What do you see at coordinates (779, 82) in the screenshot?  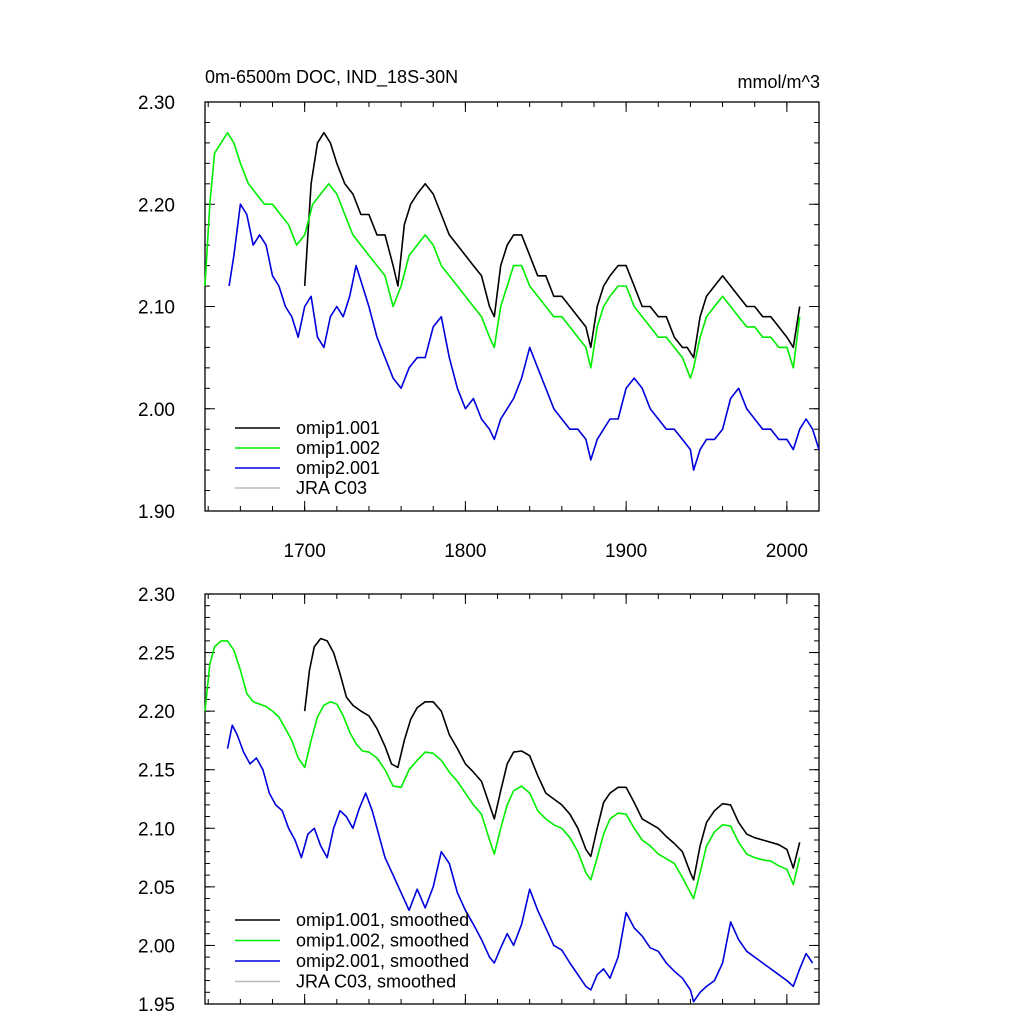 I see `top-units: mmol/m^3` at bounding box center [779, 82].